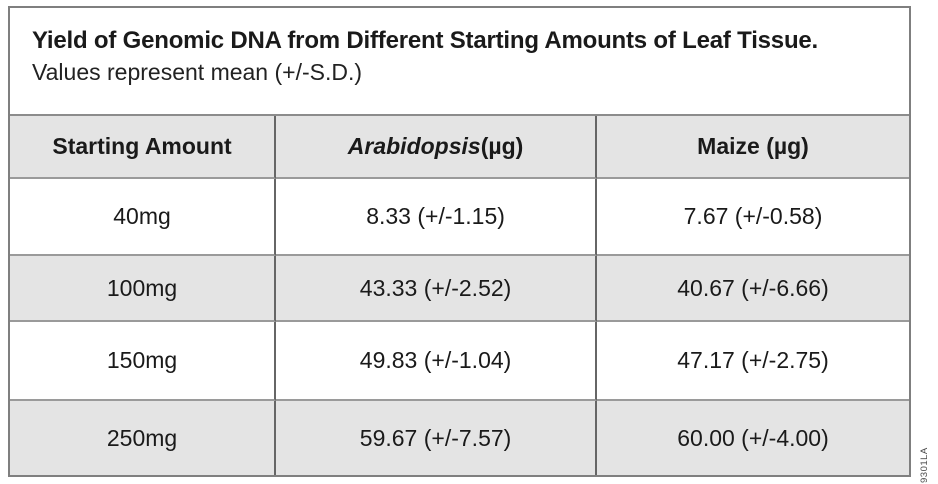 The image size is (938, 484). What do you see at coordinates (437, 361) in the screenshot?
I see `table-row-3-arabidopsis-yield: 49.83 (+/-1.04)` at bounding box center [437, 361].